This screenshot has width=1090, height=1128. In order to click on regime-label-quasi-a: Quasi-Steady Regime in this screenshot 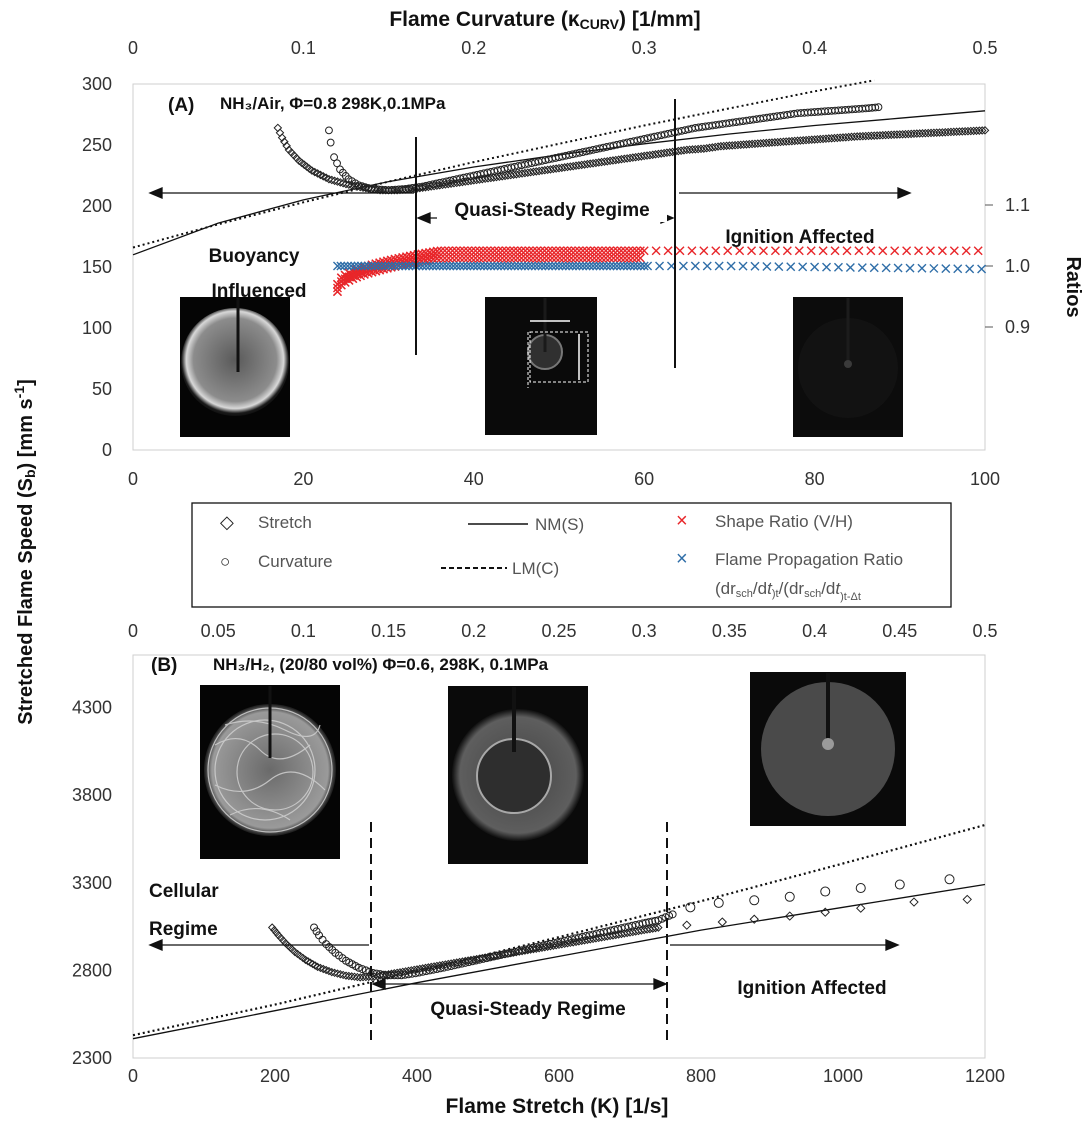, I will do `click(551, 210)`.